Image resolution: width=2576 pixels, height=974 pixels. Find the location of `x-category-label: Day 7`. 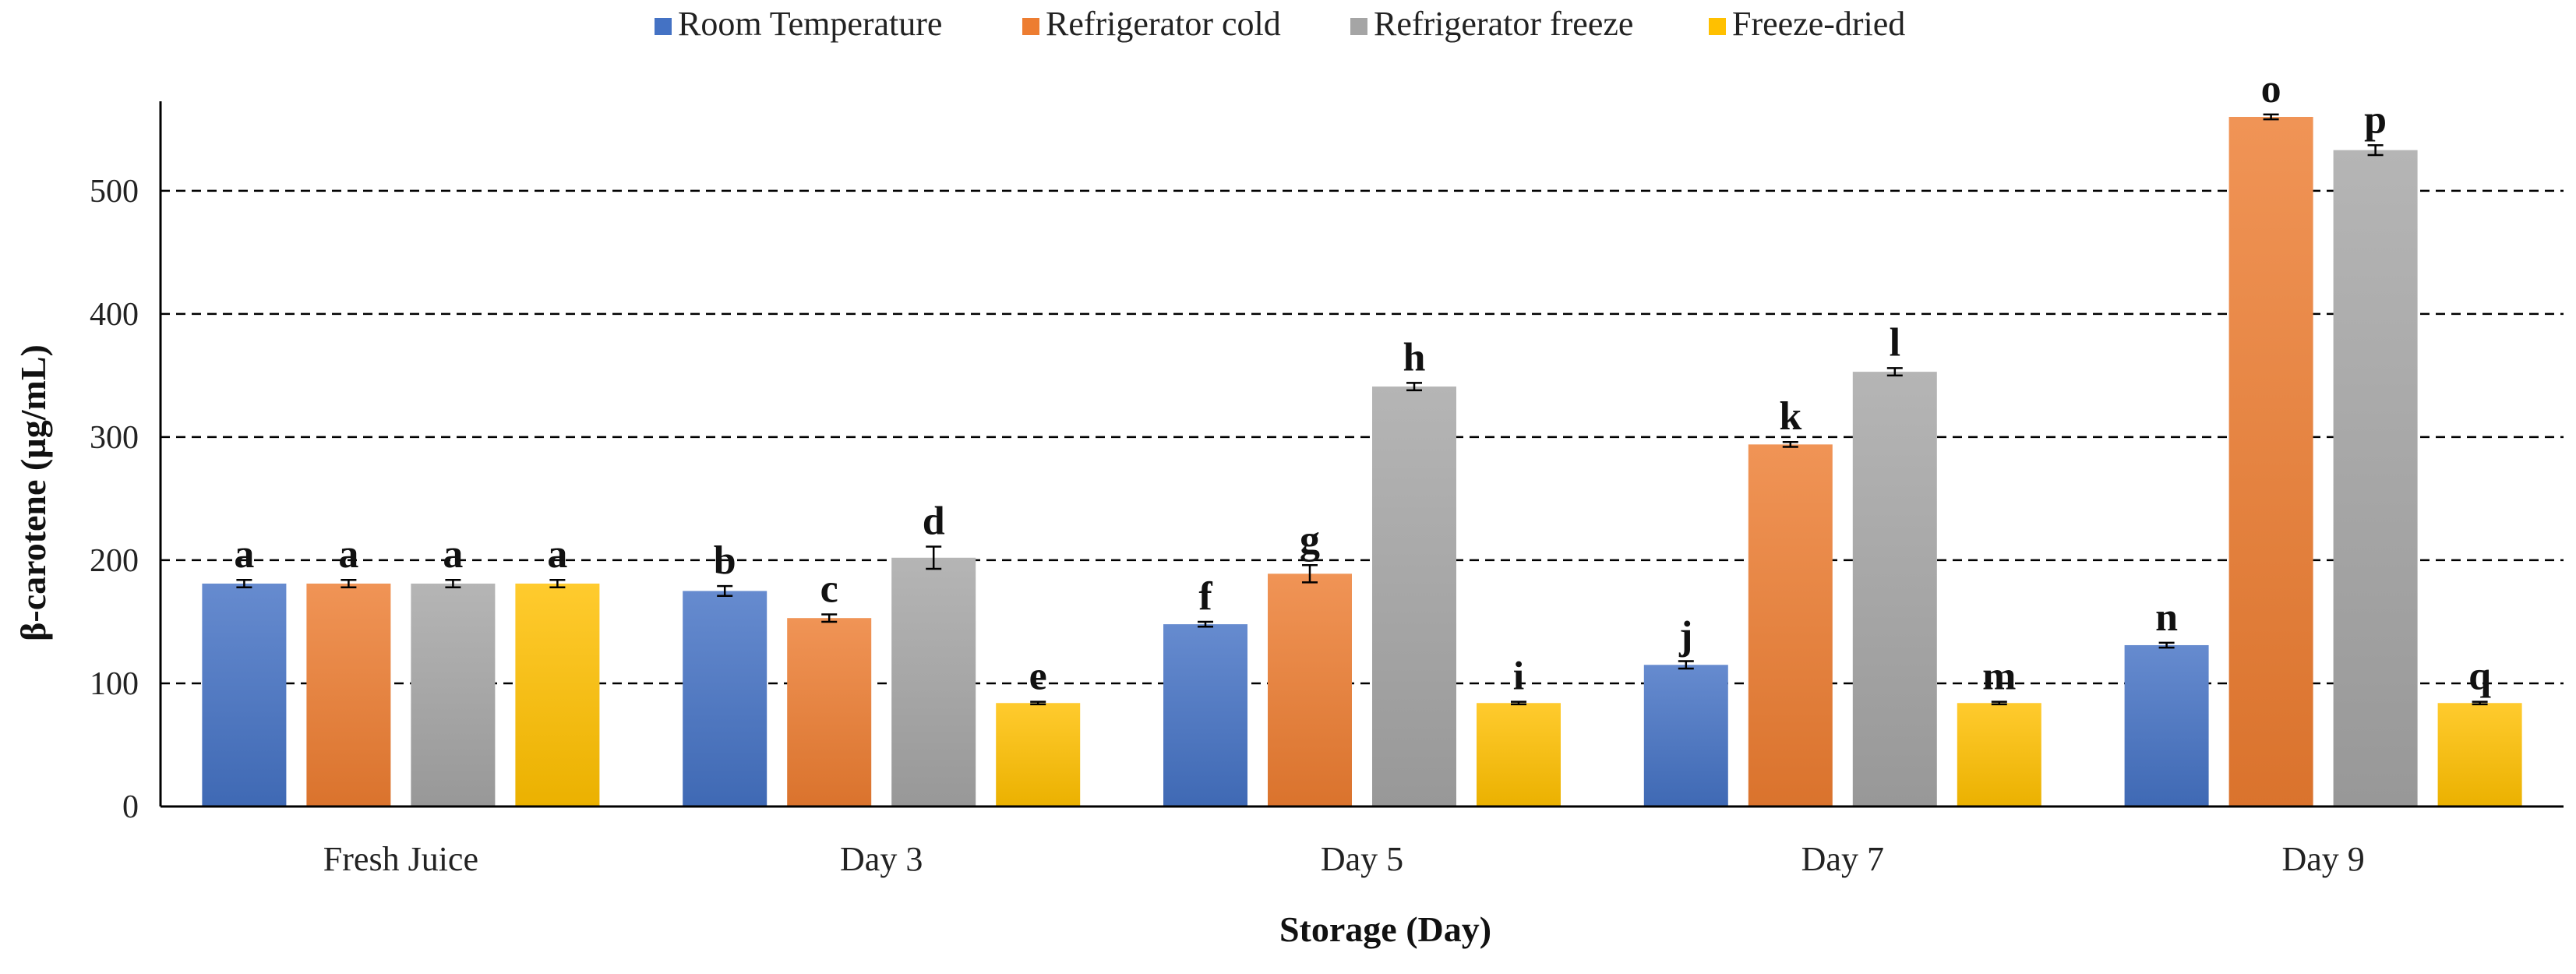

x-category-label: Day 7 is located at coordinates (1842, 859).